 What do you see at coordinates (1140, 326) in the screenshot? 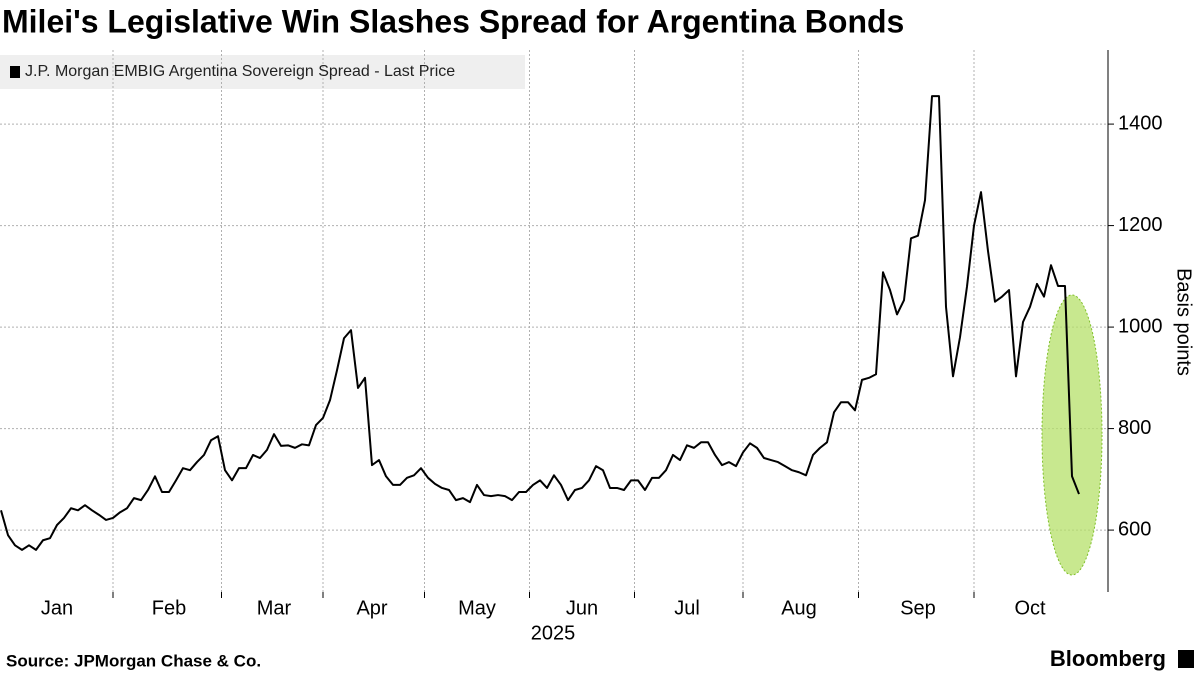
I see `y-tick-label: 1000` at bounding box center [1140, 326].